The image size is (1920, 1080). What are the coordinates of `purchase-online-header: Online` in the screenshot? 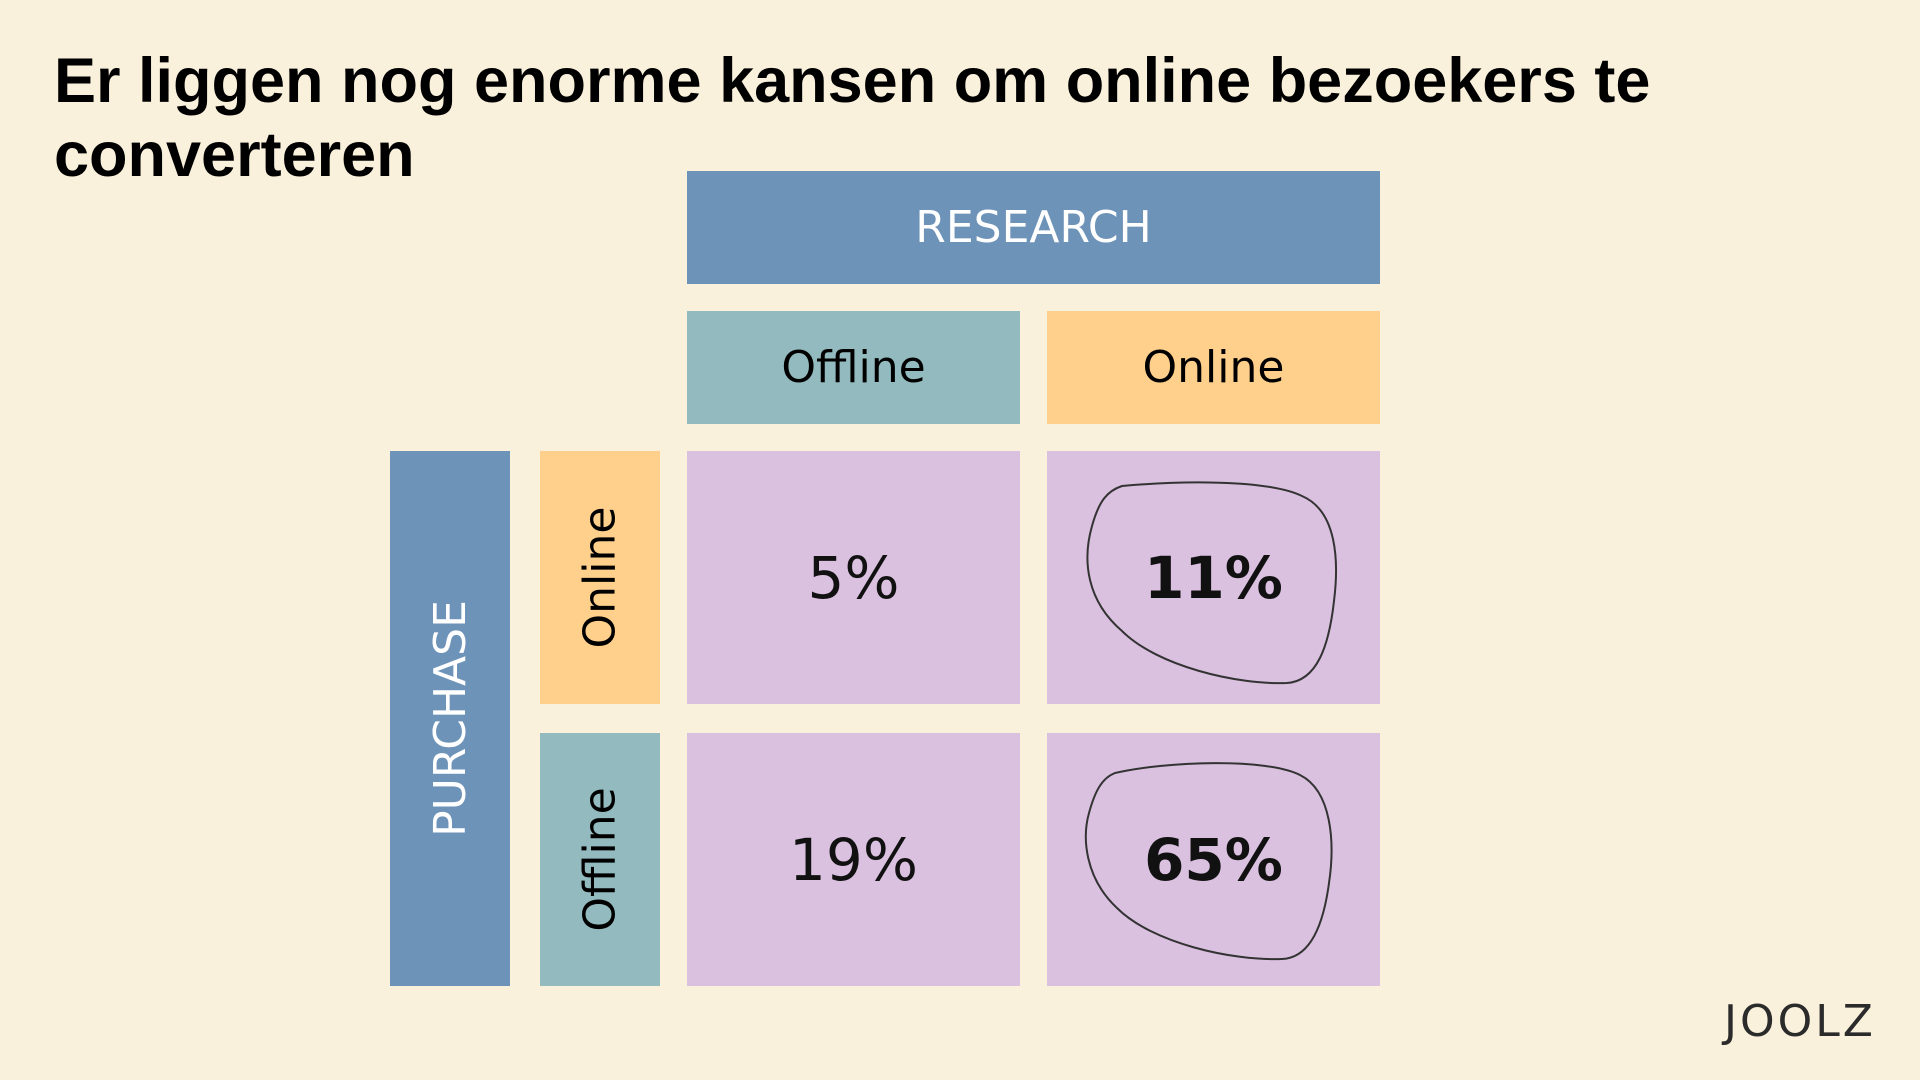 It's located at (600, 577).